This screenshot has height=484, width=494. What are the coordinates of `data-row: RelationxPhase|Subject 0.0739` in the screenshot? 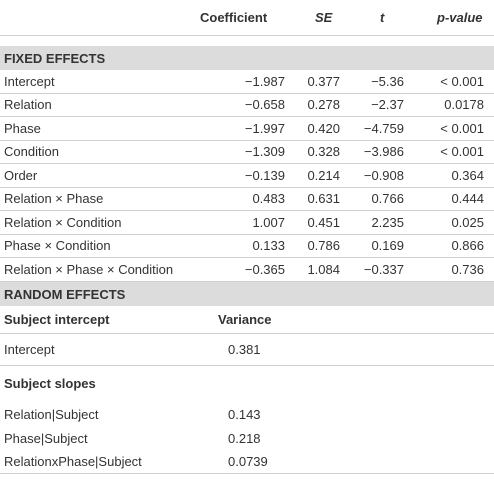 It's located at (247, 462).